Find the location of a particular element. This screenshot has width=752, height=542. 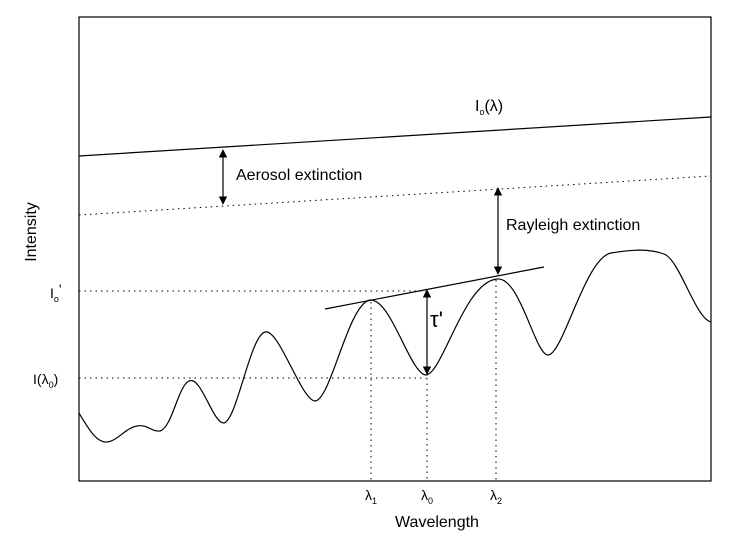

i-lambda0-tick-label: I(λ0) is located at coordinates (45, 380).